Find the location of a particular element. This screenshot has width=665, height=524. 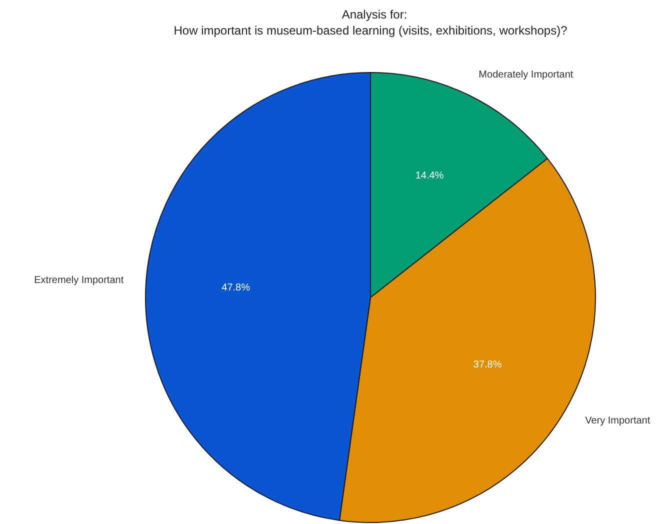

chart-title: Analysis for: is located at coordinates (375, 15).